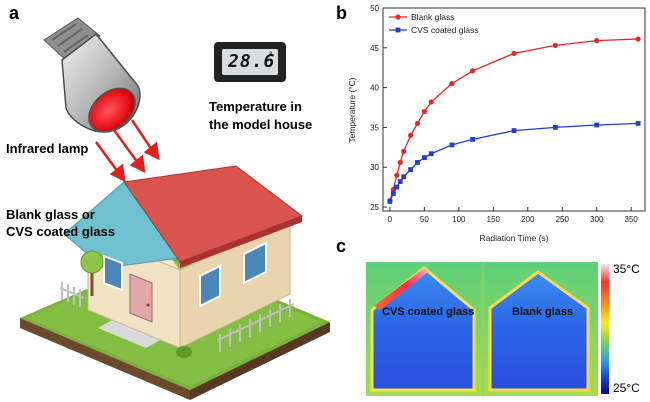  What do you see at coordinates (374, 48) in the screenshot?
I see `y-tick-label: 45` at bounding box center [374, 48].